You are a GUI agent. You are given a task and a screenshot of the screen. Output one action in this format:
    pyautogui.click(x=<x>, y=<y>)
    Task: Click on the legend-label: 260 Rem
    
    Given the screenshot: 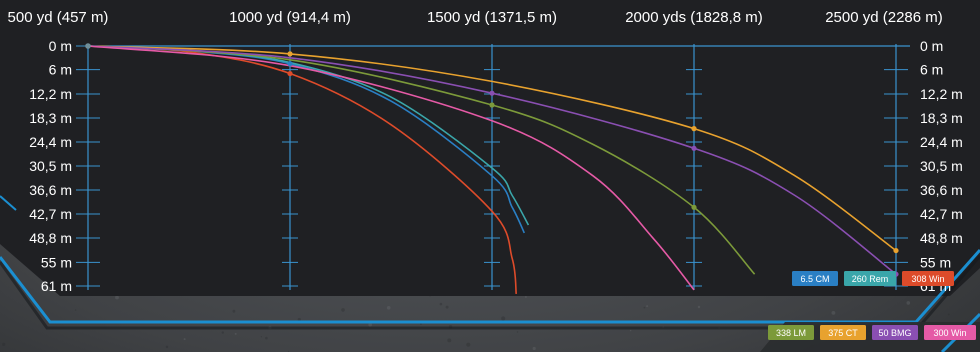 What is the action you would take?
    pyautogui.click(x=870, y=279)
    